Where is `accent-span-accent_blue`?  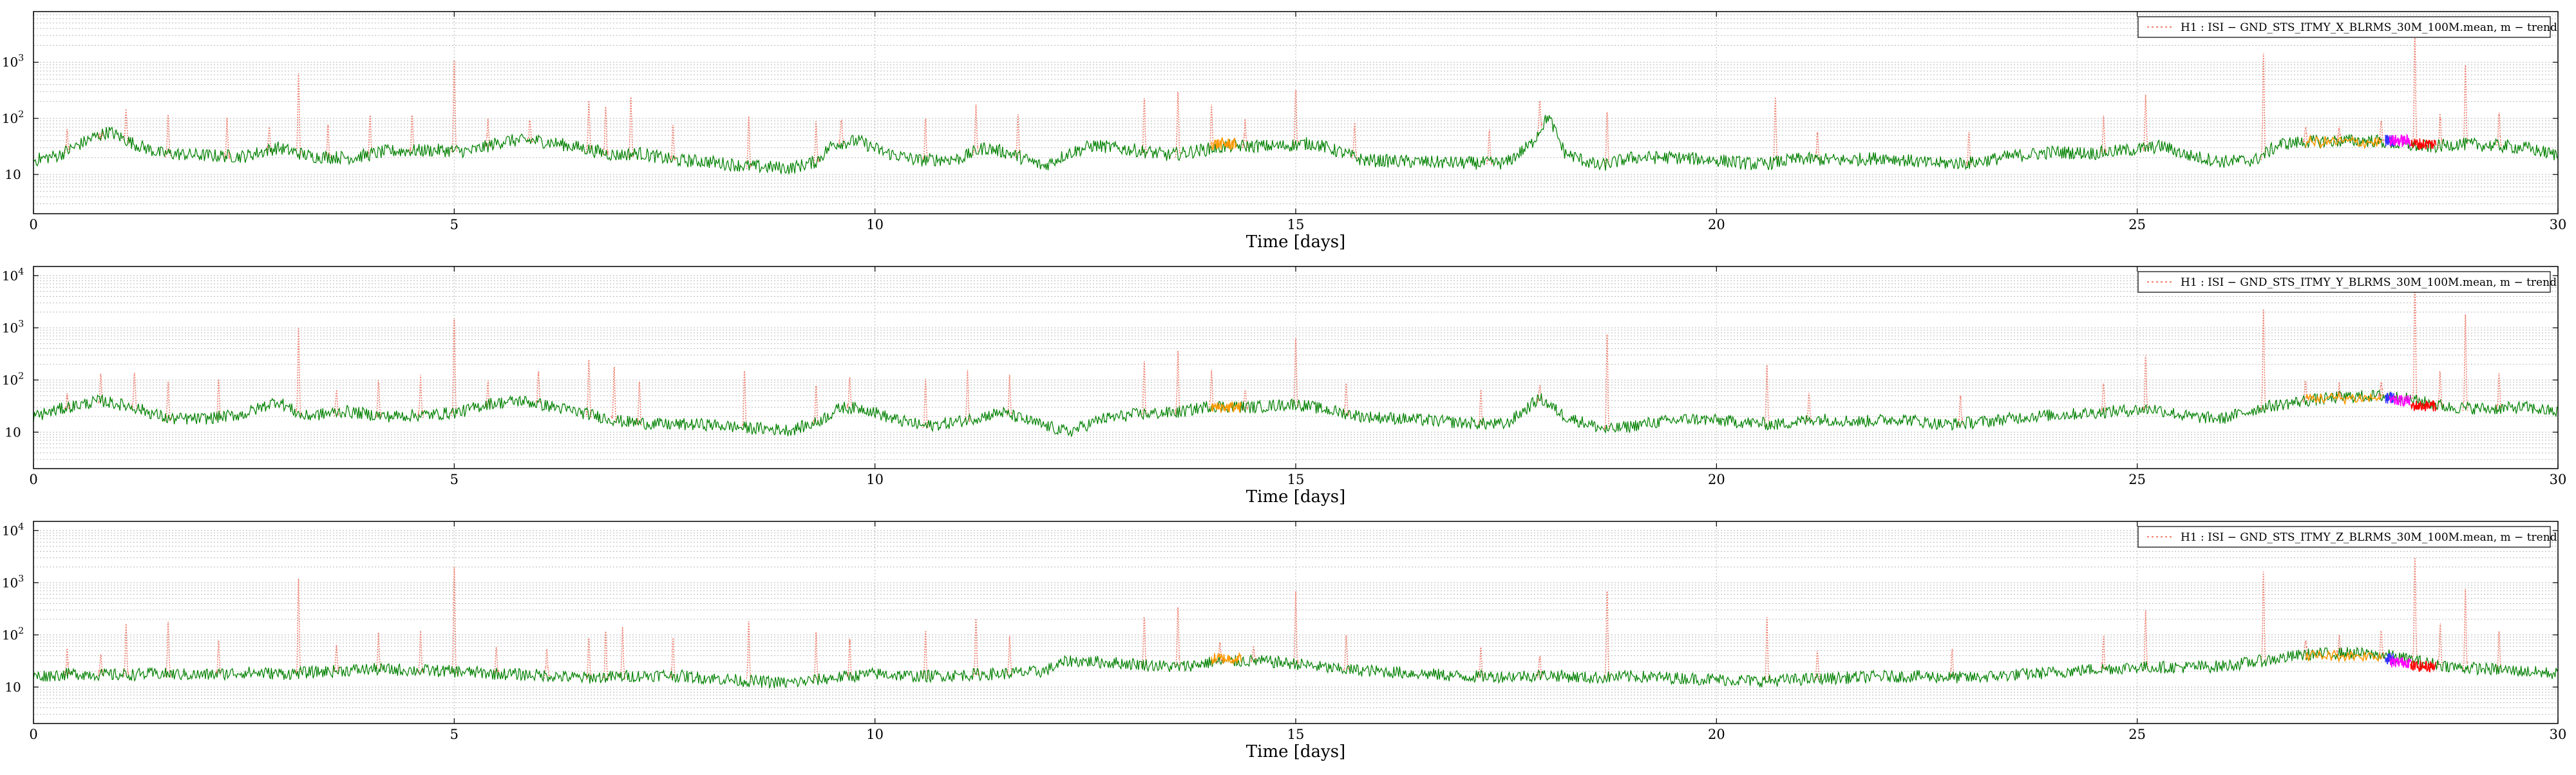
accent-span-accent_blue is located at coordinates (2390, 141).